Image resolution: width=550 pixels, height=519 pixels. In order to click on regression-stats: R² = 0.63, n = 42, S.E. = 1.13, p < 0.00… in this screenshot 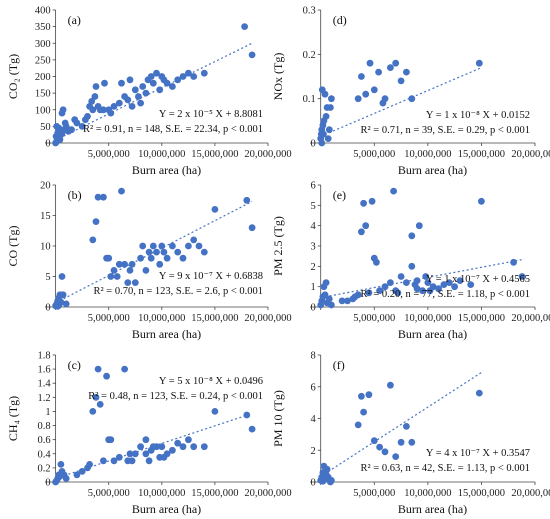, I will do `click(445, 468)`.